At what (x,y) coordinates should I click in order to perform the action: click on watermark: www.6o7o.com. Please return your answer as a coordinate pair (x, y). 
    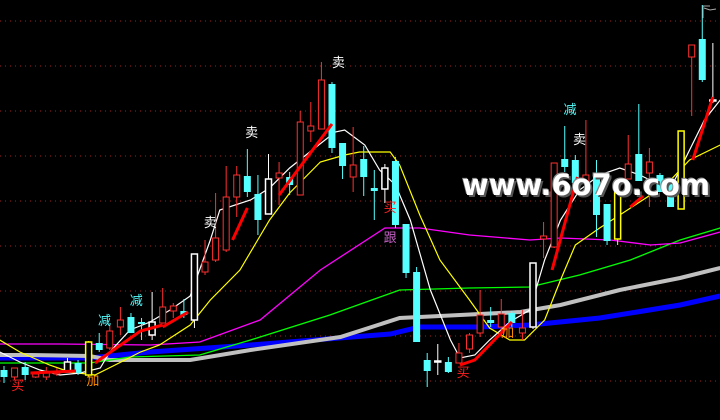
    Looking at the image, I should click on (586, 185).